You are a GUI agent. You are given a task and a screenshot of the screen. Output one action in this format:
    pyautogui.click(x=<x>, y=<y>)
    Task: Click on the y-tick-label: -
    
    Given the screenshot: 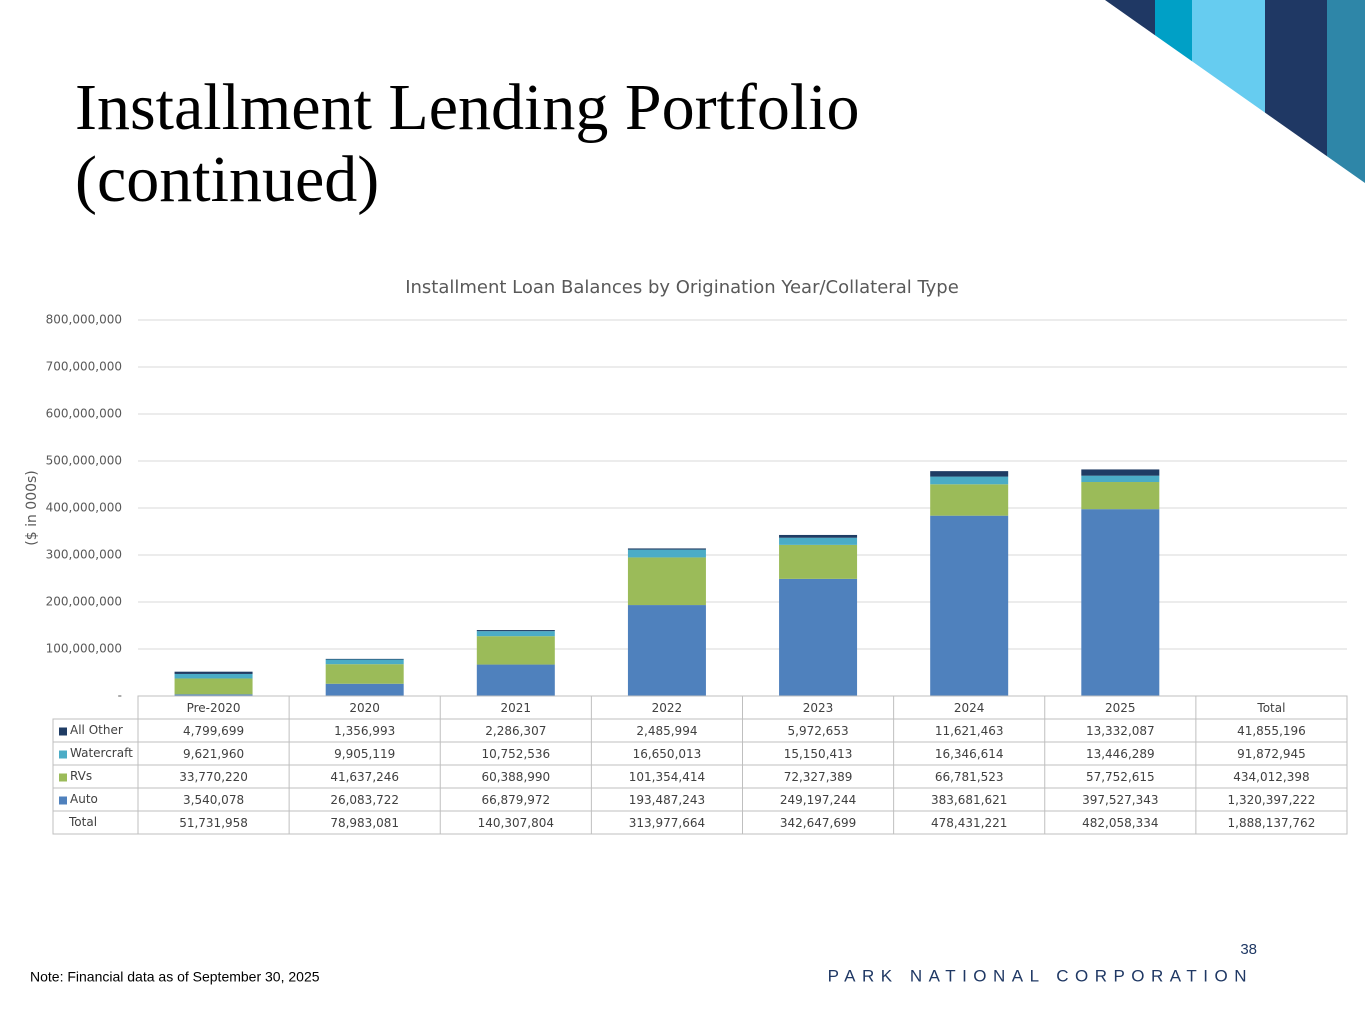 What is the action you would take?
    pyautogui.click(x=120, y=696)
    